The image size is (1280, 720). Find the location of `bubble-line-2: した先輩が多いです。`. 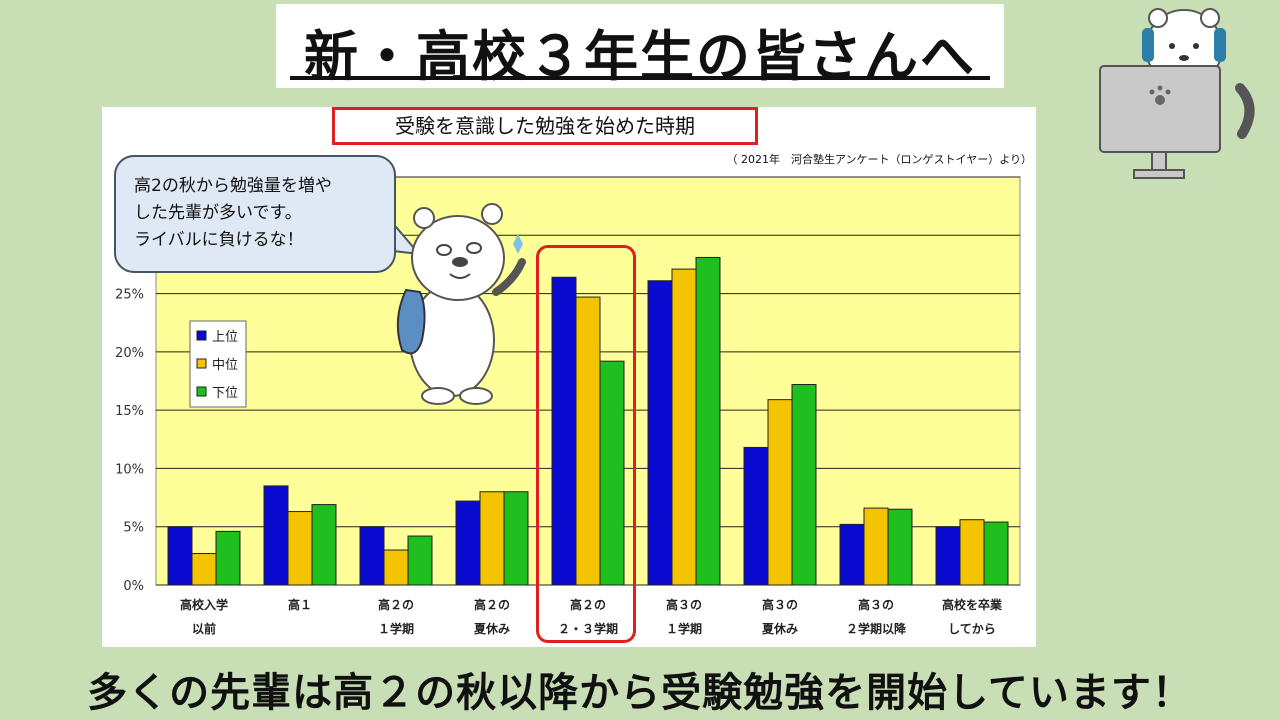

bubble-line-2: した先輩が多いです。 is located at coordinates (218, 213).